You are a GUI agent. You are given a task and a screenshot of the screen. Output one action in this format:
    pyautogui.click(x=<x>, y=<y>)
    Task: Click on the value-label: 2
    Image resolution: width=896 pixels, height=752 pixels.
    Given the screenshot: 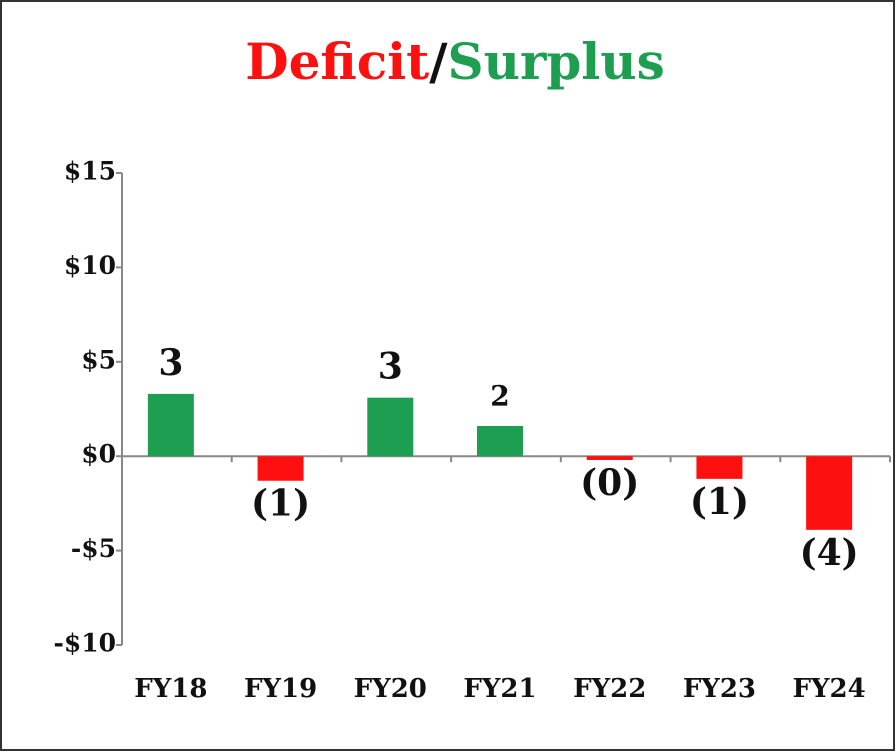 What is the action you would take?
    pyautogui.click(x=499, y=395)
    